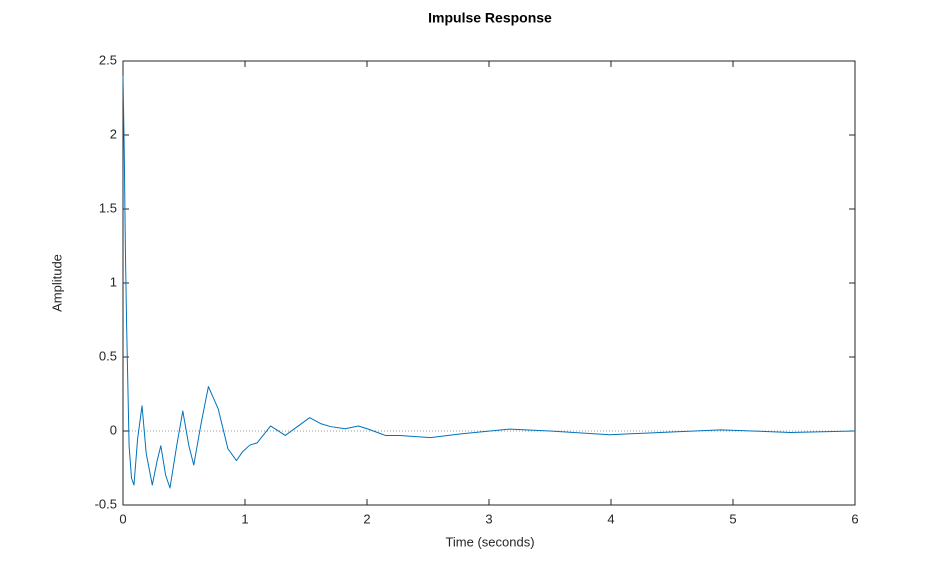 The image size is (946, 569). Describe the element at coordinates (854, 518) in the screenshot. I see `x-tick-label: 6` at that location.